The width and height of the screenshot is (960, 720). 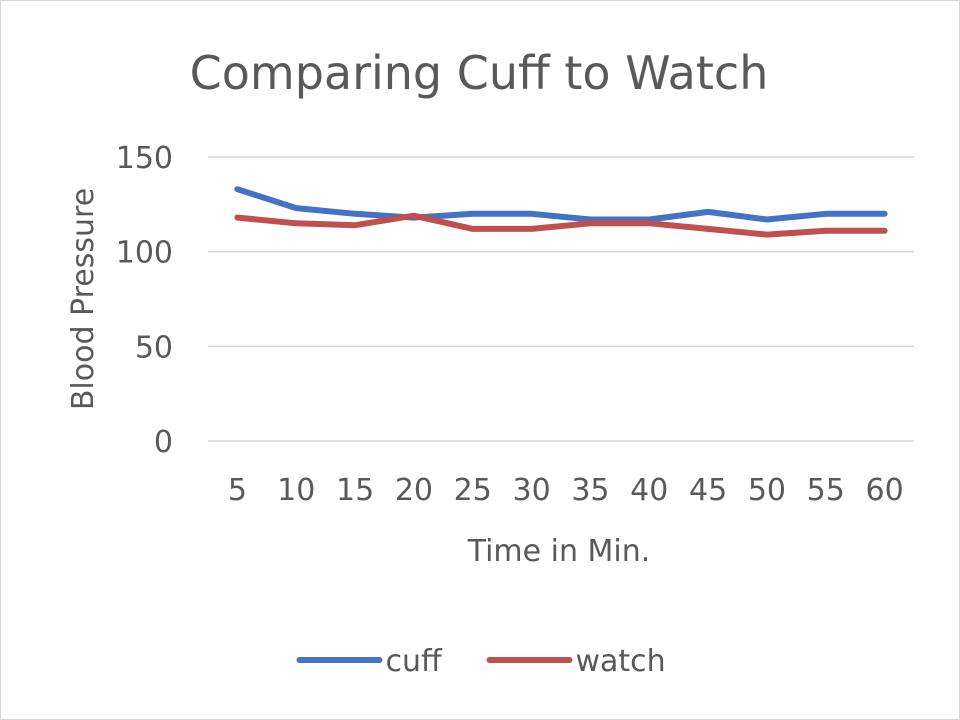 I want to click on y-tick-label: 0, so click(x=163, y=442).